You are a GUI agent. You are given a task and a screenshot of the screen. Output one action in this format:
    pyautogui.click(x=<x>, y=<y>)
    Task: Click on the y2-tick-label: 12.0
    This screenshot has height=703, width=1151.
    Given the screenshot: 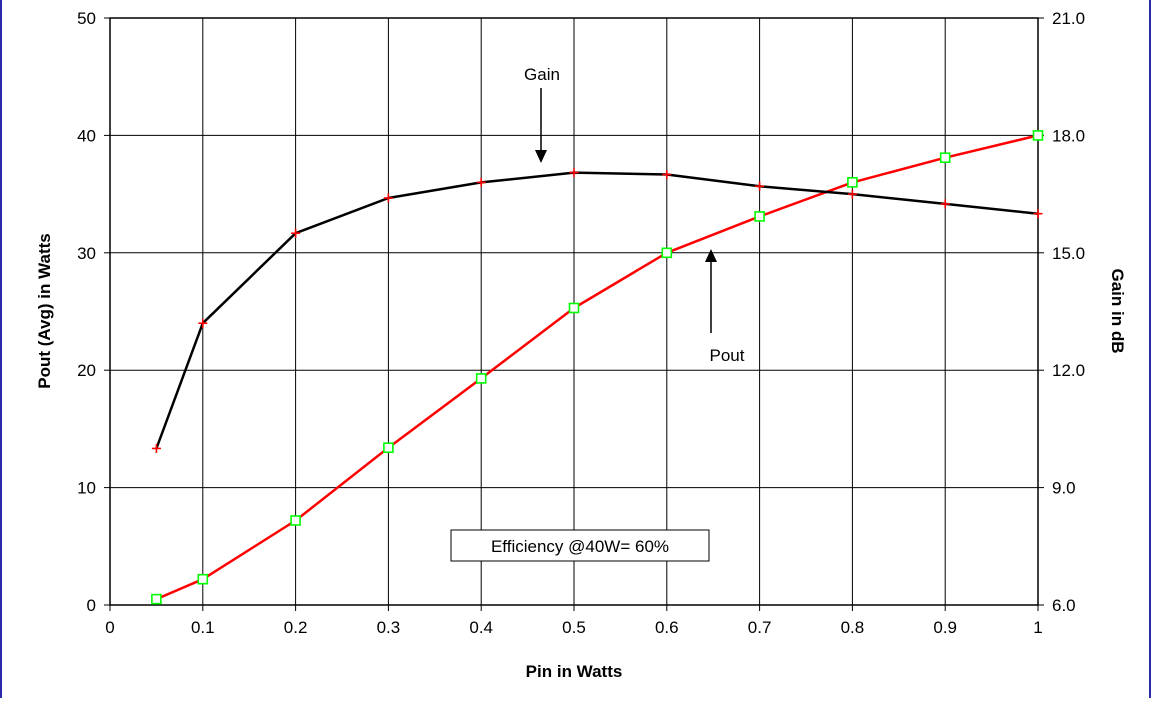 What is the action you would take?
    pyautogui.click(x=1068, y=370)
    